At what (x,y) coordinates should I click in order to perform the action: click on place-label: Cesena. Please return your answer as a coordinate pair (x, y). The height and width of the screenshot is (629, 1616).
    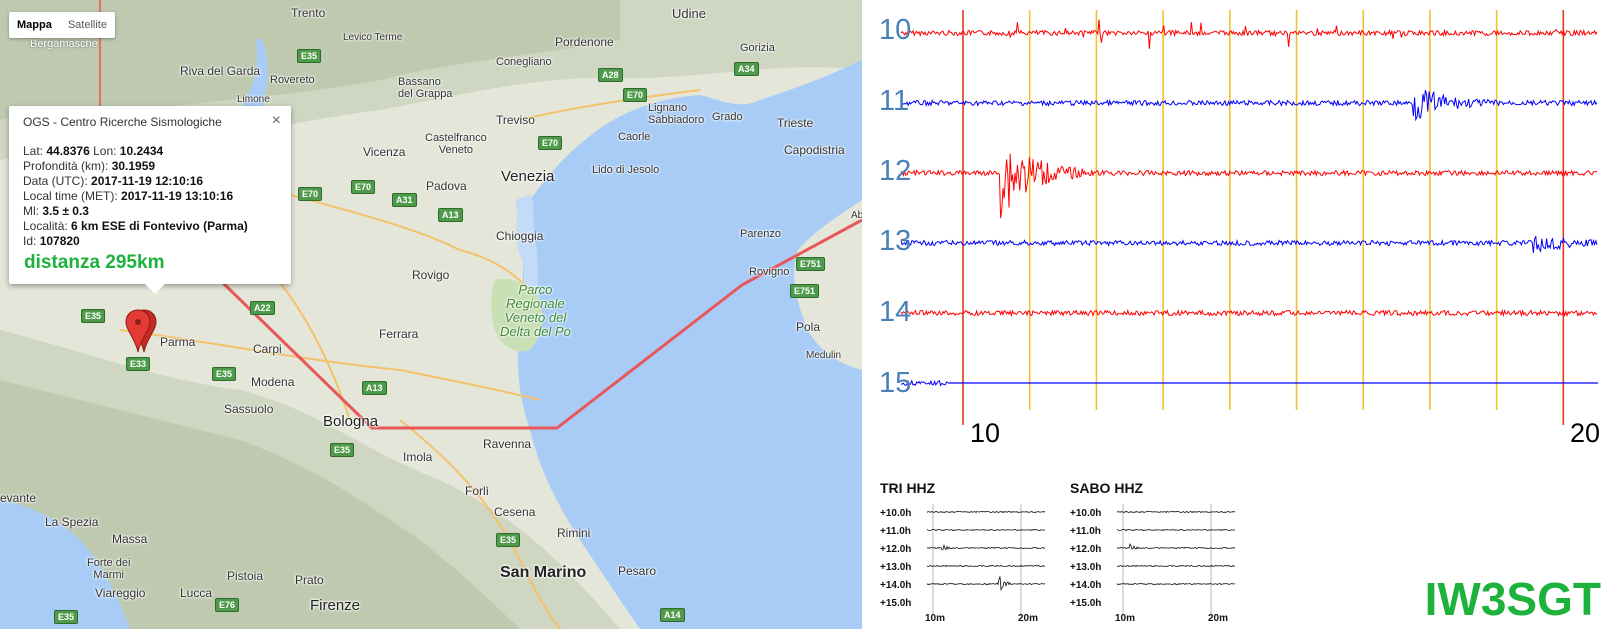
    Looking at the image, I should click on (515, 512).